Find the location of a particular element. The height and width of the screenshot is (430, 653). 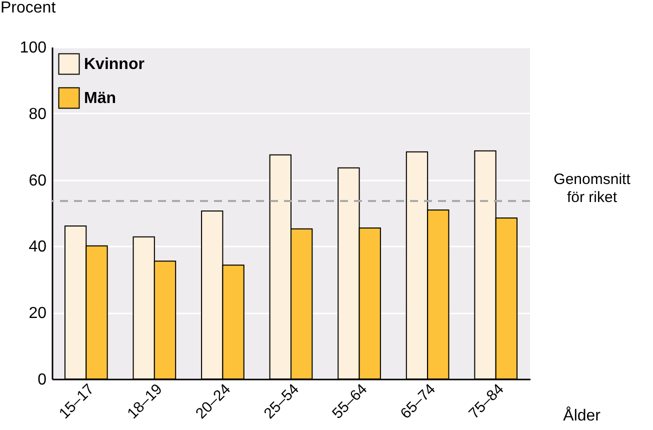

y-tick-label: 100 is located at coordinates (33, 48).